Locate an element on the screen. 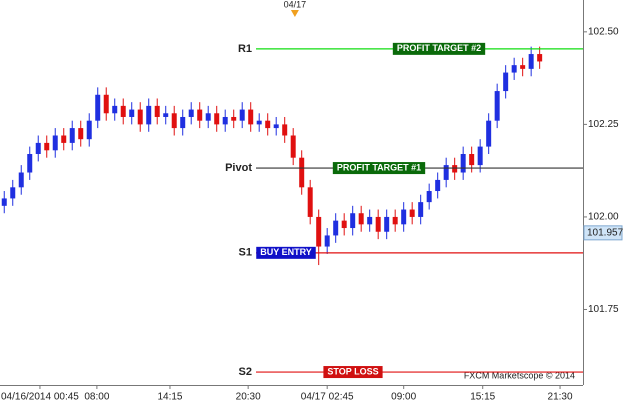  level-tag: BUY ENTRY is located at coordinates (286, 252).